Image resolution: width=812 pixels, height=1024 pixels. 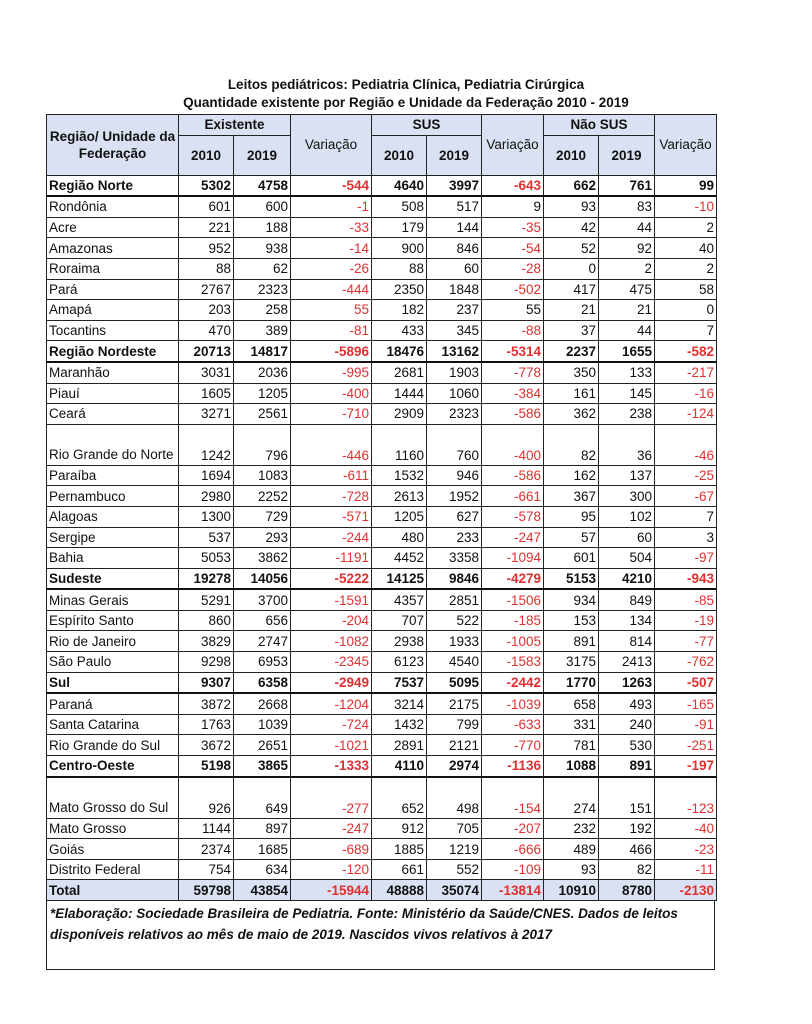 I want to click on cell-existente-2010: 601, so click(x=206, y=206).